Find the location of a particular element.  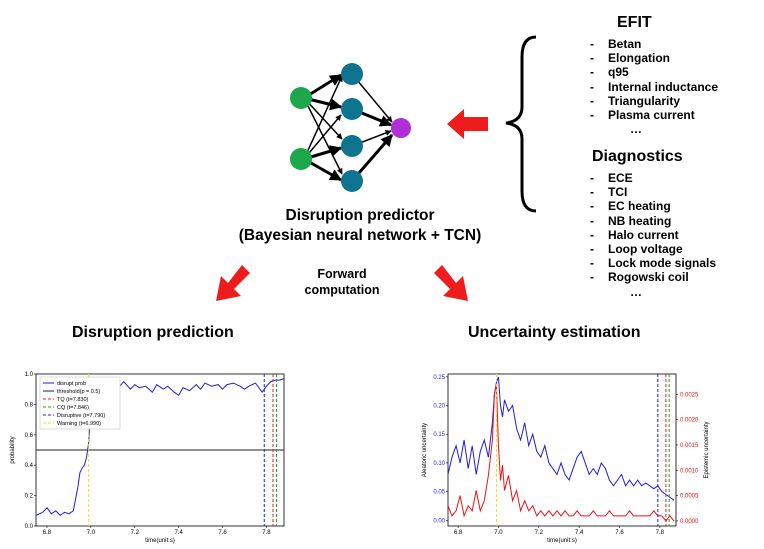

legend-label: CQ (t=7.846) is located at coordinates (73, 408).